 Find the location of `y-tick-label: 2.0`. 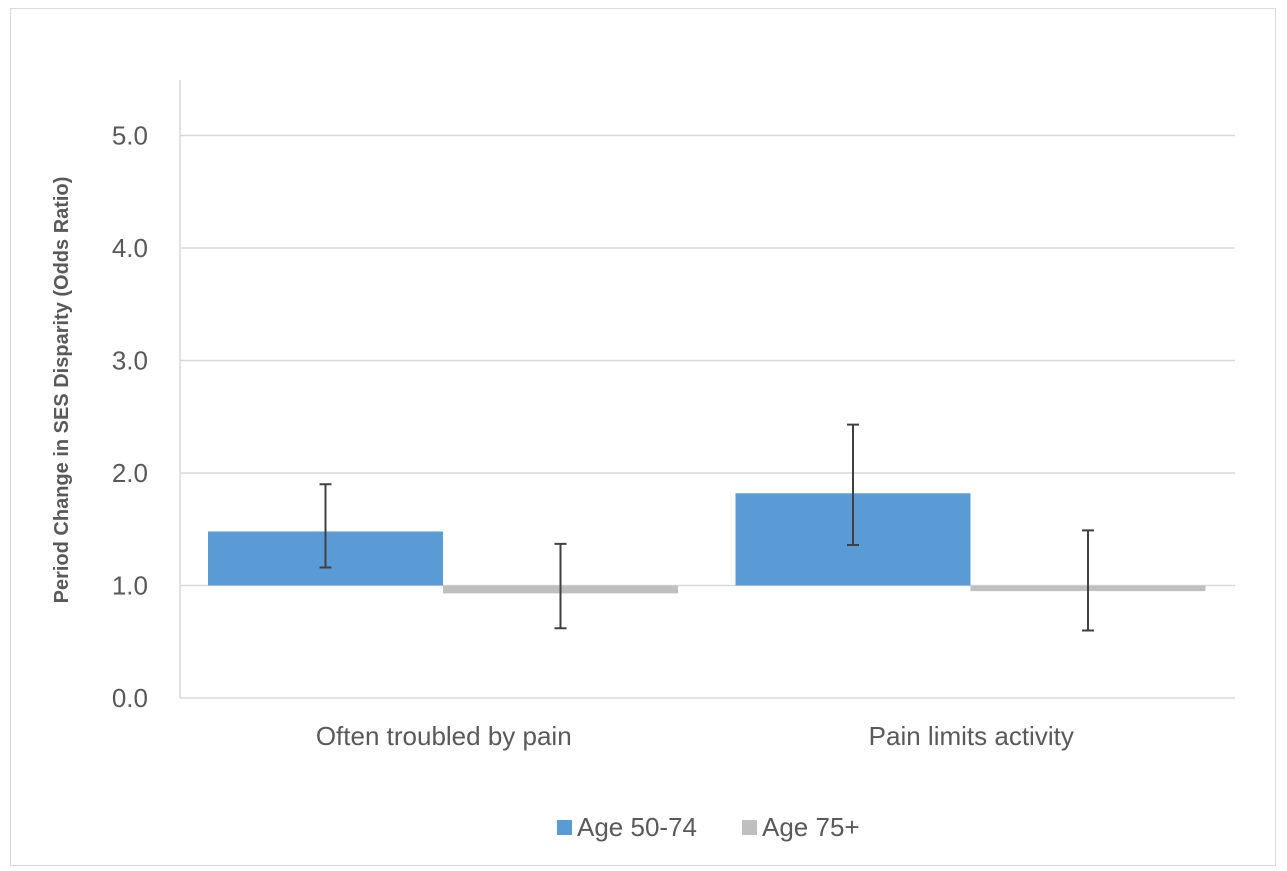

y-tick-label: 2.0 is located at coordinates (130, 473).